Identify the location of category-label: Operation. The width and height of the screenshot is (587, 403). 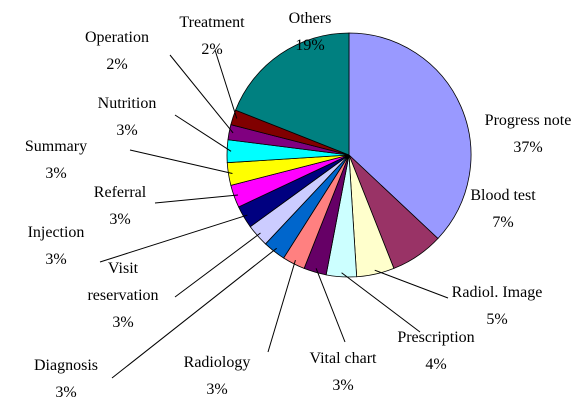
(117, 37).